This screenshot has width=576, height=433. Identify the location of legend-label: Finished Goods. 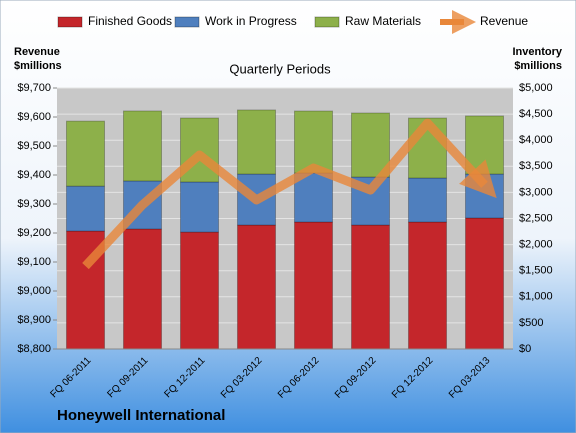
(130, 21).